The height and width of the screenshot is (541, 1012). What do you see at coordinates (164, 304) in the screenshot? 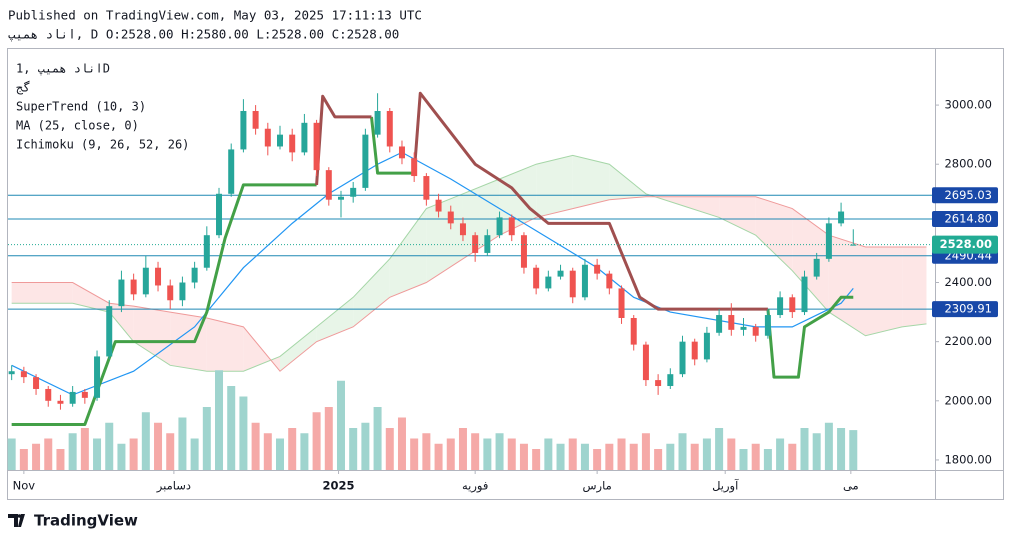
I see `supertrend-up` at bounding box center [164, 304].